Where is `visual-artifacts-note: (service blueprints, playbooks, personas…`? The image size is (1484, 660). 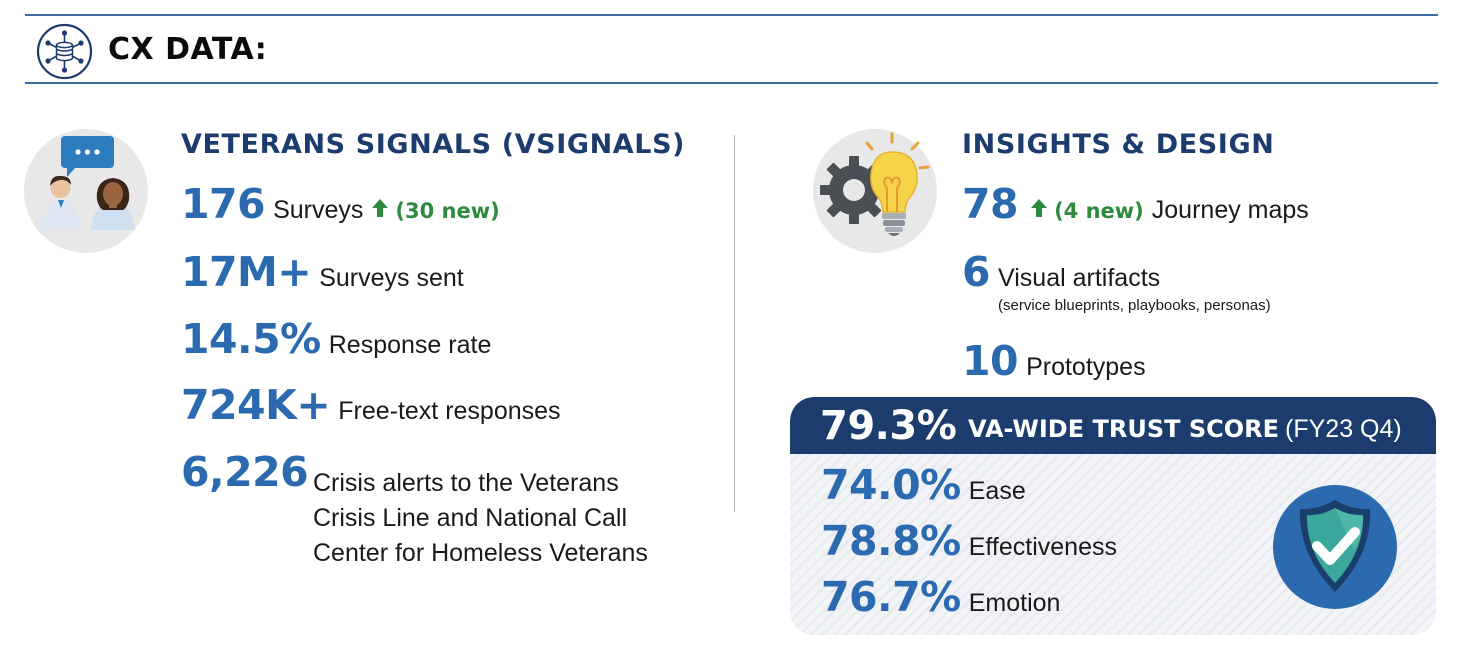
visual-artifacts-note: (service blueprints, playbooks, personas… is located at coordinates (1134, 305).